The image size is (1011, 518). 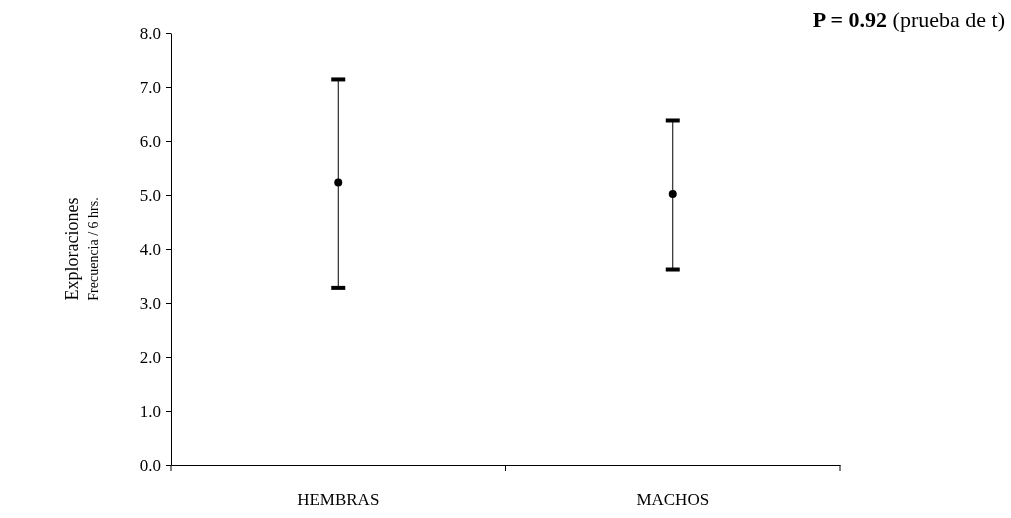 I want to click on y-tick-label: 2.0, so click(x=150, y=357).